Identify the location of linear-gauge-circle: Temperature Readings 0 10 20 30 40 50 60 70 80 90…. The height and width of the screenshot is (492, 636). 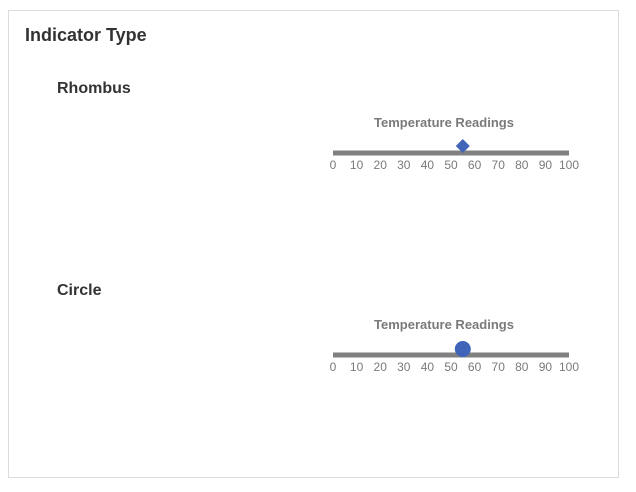
(449, 352).